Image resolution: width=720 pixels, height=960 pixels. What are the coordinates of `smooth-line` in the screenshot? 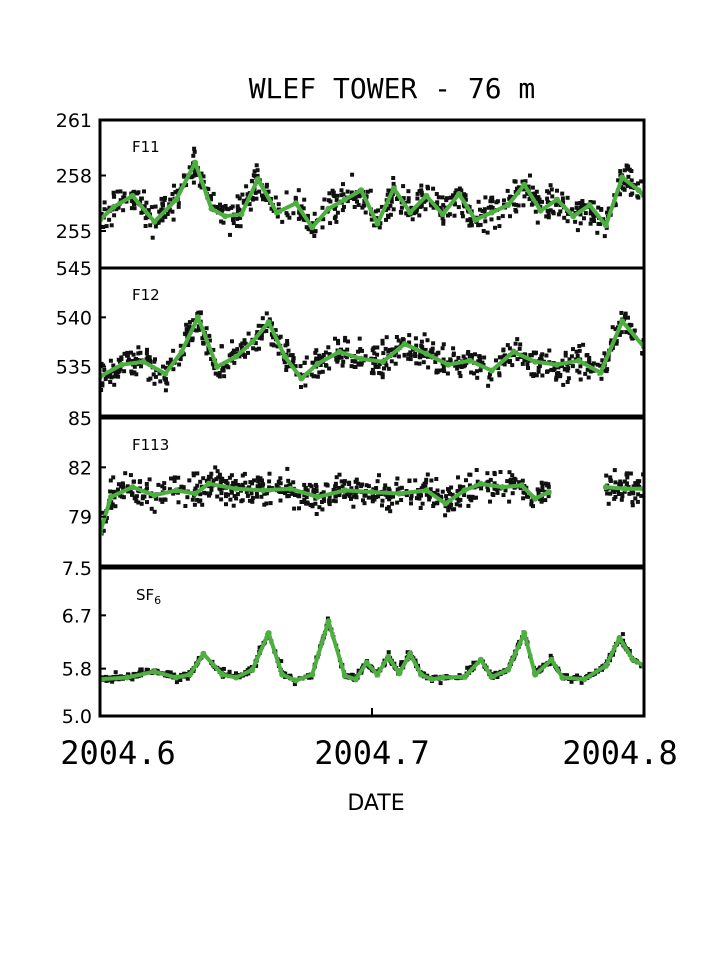 It's located at (372, 348).